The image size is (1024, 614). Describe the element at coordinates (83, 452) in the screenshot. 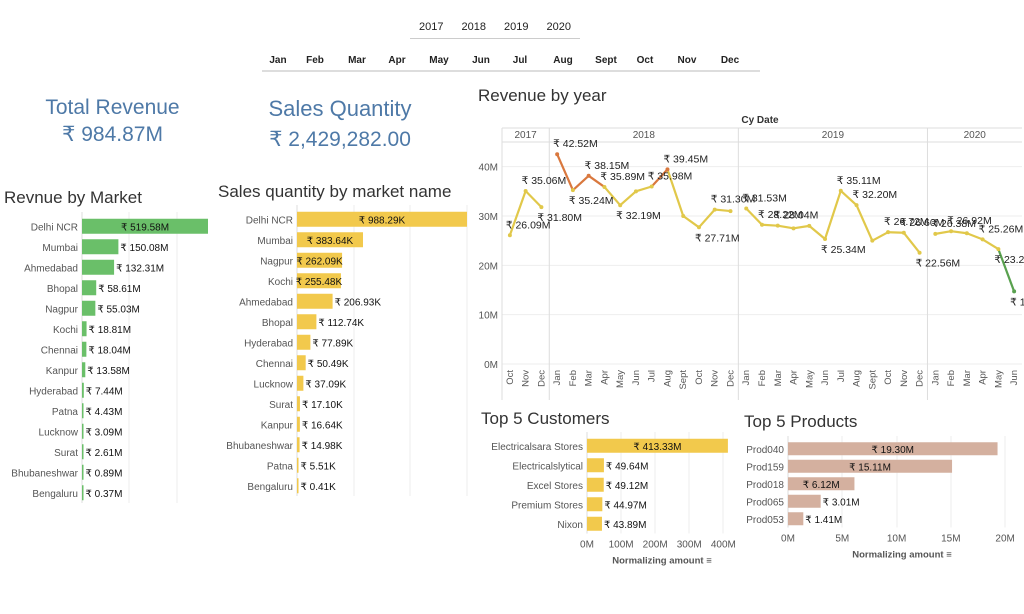

I see `bar-surat` at that location.